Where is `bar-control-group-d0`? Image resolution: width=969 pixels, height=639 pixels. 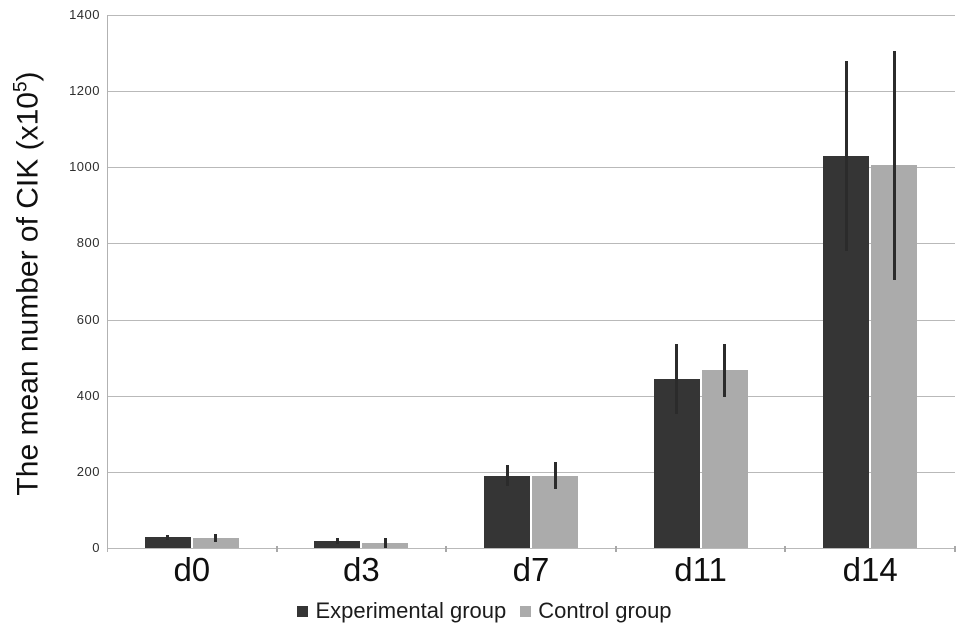
bar-control-group-d0 is located at coordinates (215, 543).